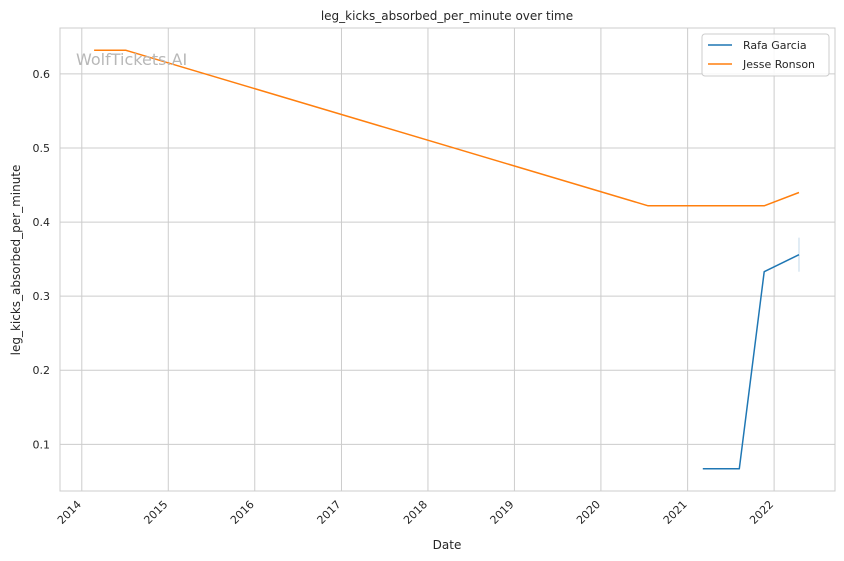  Describe the element at coordinates (16, 260) in the screenshot. I see `y-axis-title: leg_kicks_absorbed_per_minute` at that location.